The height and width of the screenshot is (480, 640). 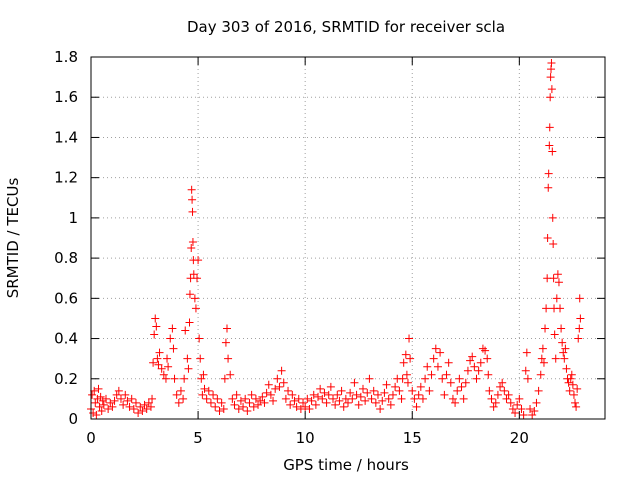 I want to click on y-tick-label: 0.2, so click(x=66, y=379).